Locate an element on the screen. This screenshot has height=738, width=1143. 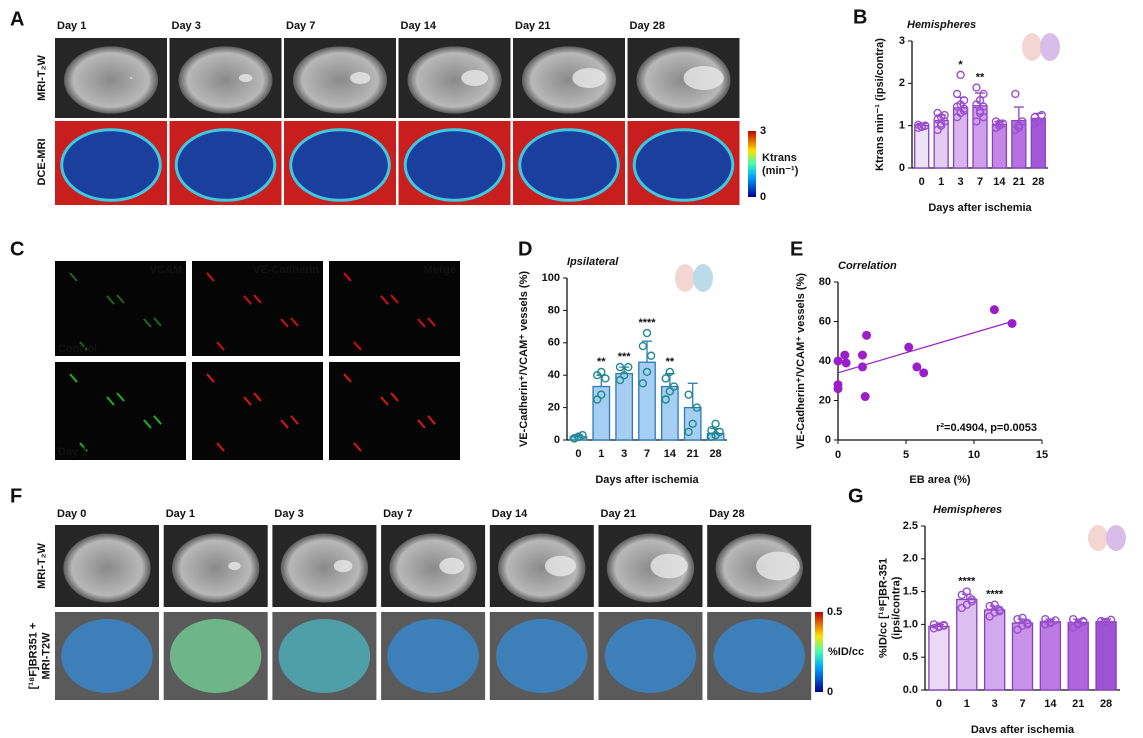
panel-letter: E is located at coordinates (796, 249).